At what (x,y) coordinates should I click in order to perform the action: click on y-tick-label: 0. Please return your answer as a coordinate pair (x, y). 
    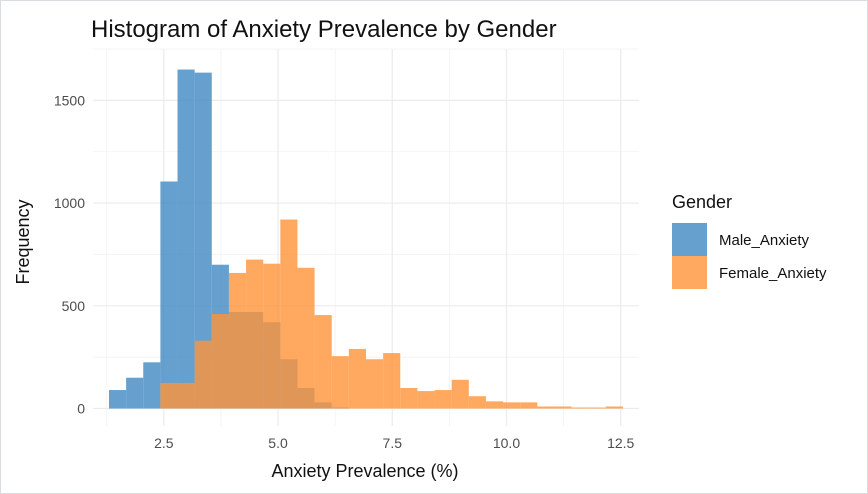
    Looking at the image, I should click on (81, 409).